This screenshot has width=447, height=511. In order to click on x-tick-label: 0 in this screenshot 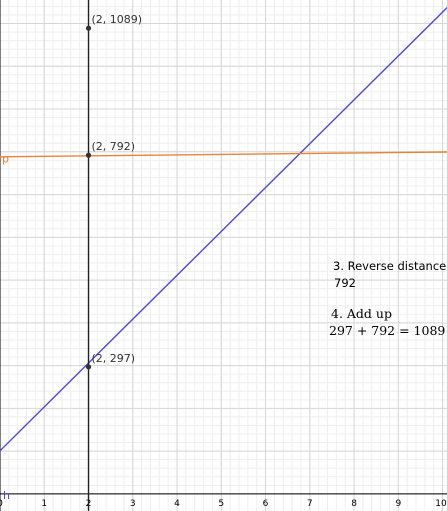, I will do `click(1, 504)`.